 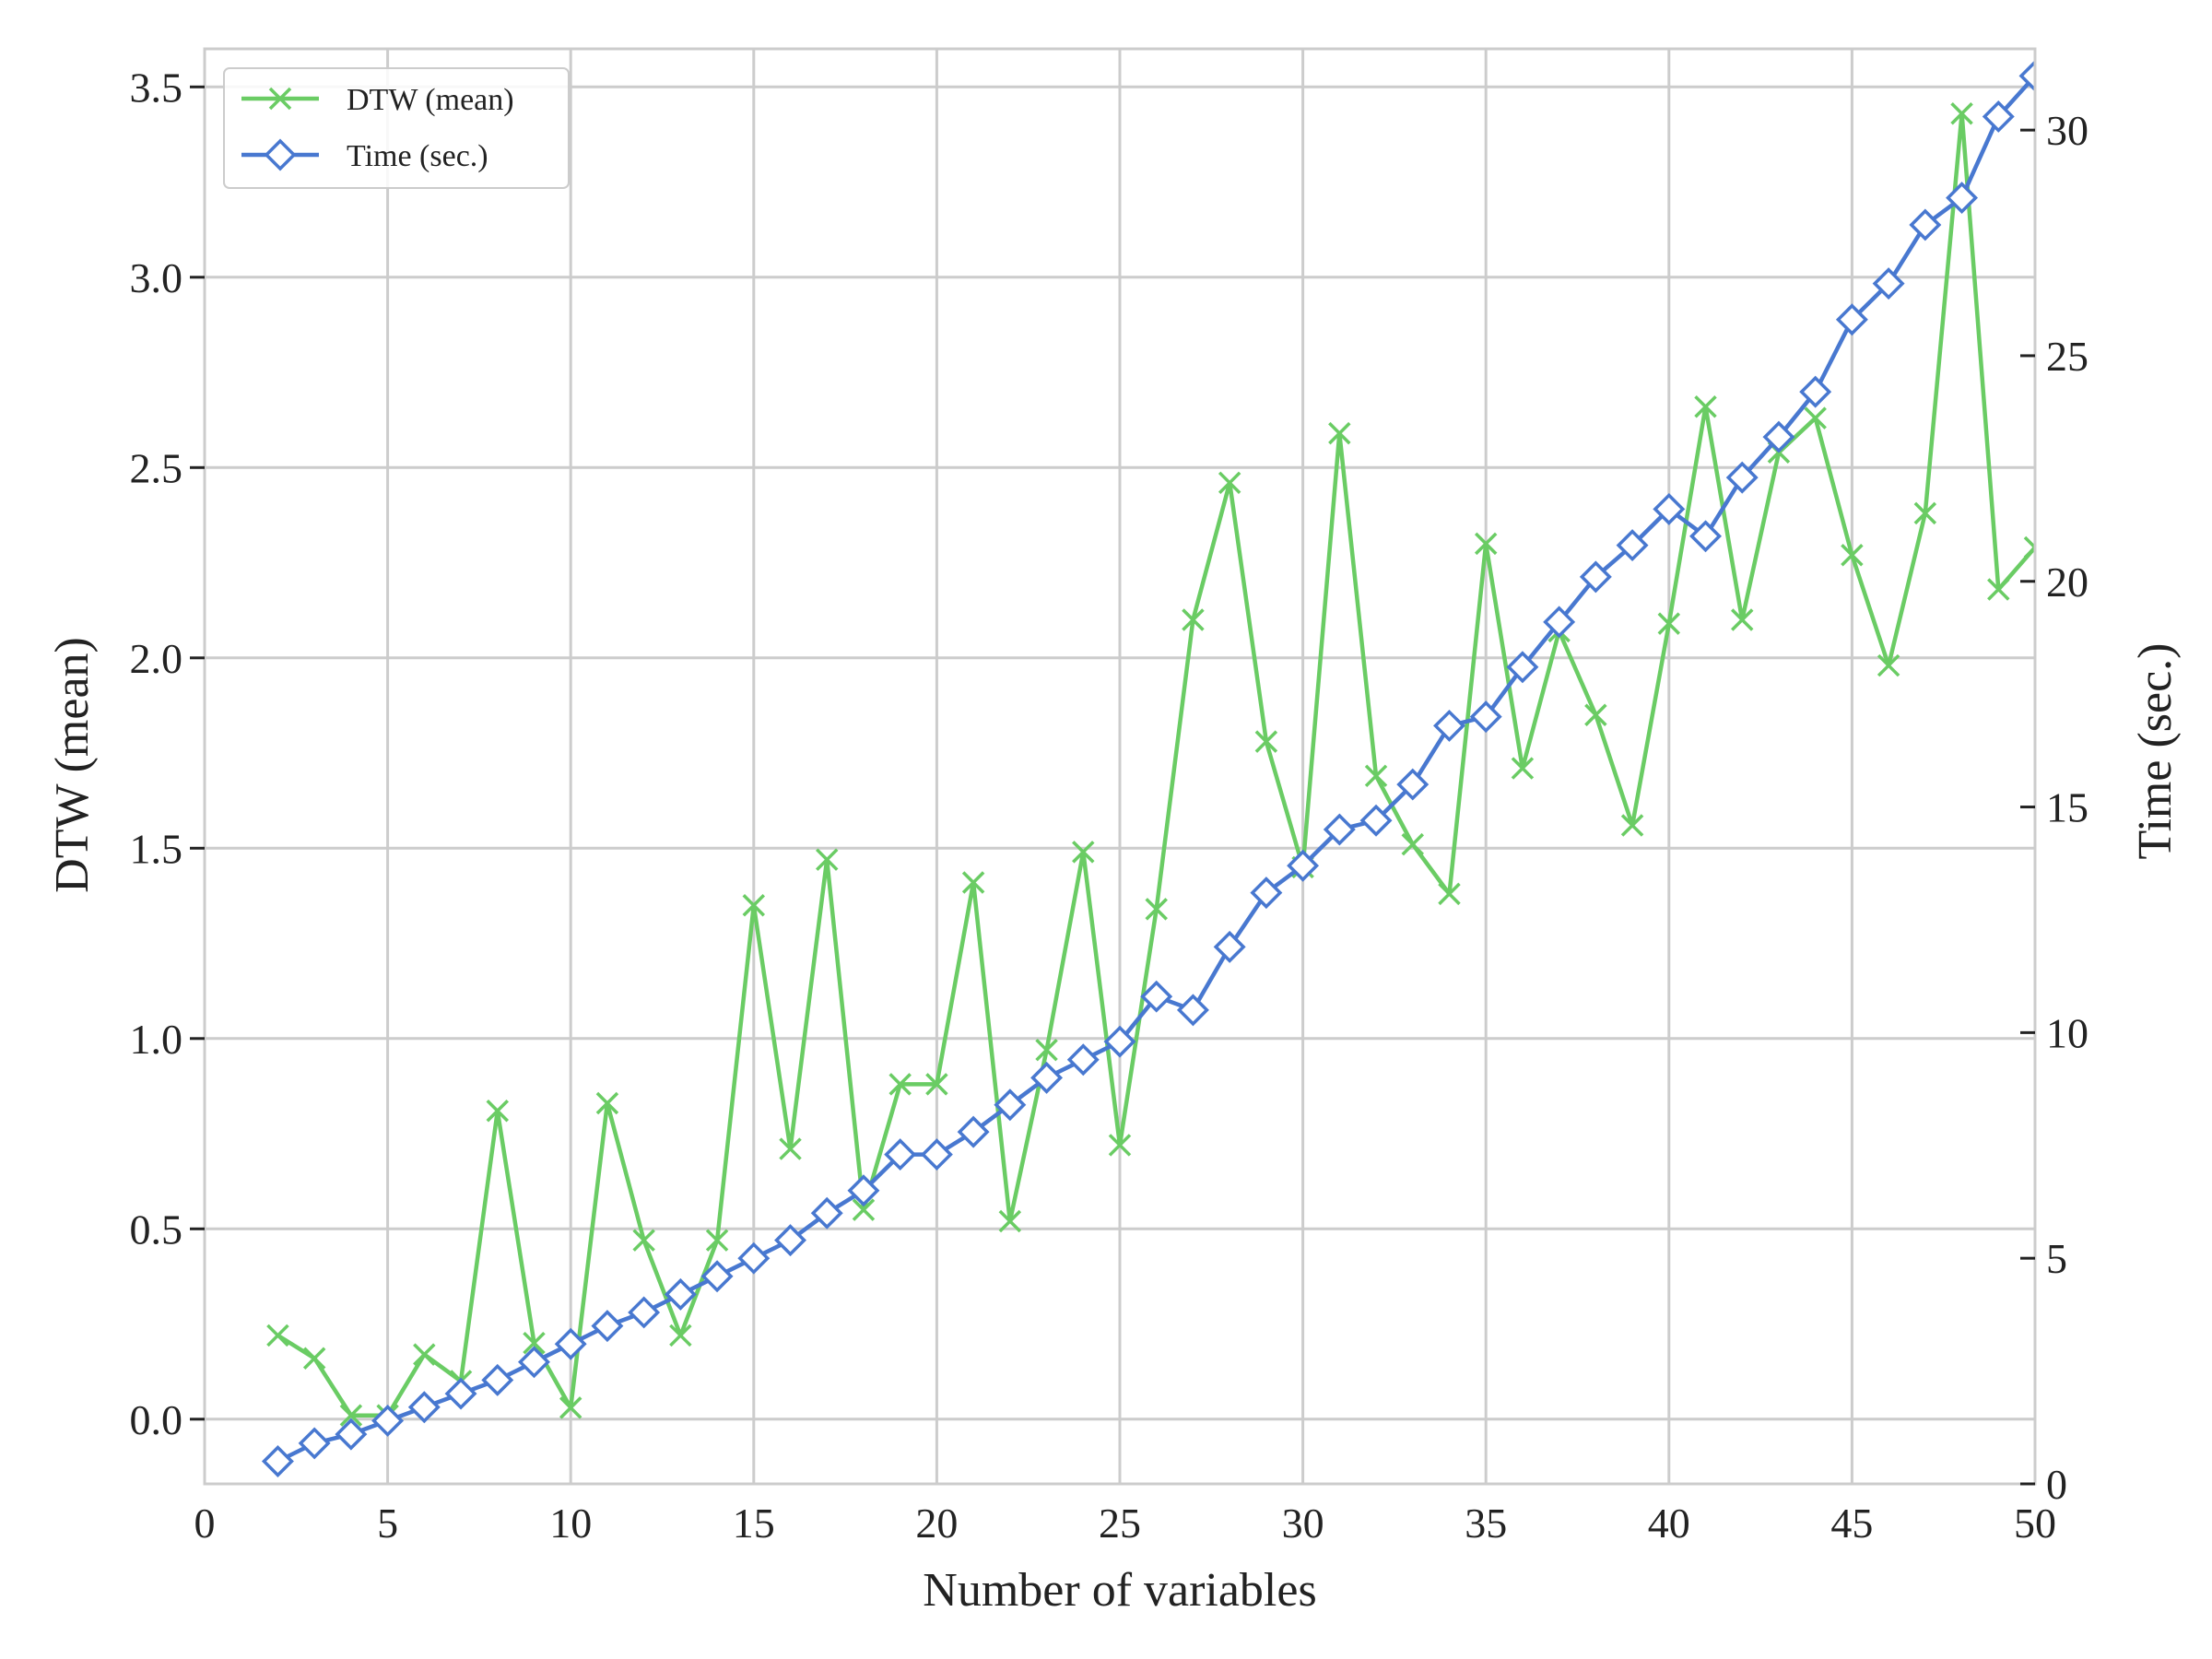 I want to click on y-axis-right-label: Time (sec.), so click(x=2155, y=751).